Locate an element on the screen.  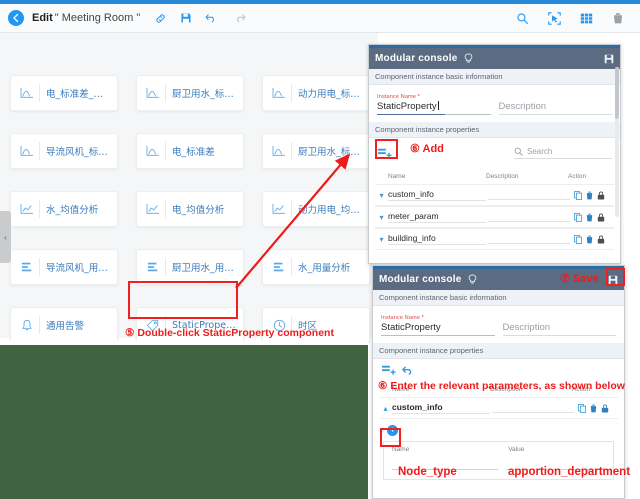
card-label: 厨卫用水_标准差 is located at coordinates (330, 152).